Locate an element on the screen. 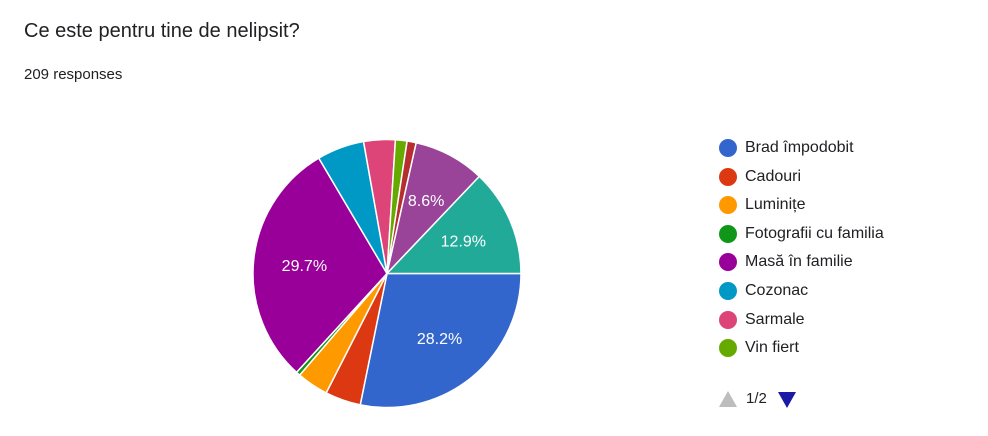  triangle-down-icon is located at coordinates (787, 400).